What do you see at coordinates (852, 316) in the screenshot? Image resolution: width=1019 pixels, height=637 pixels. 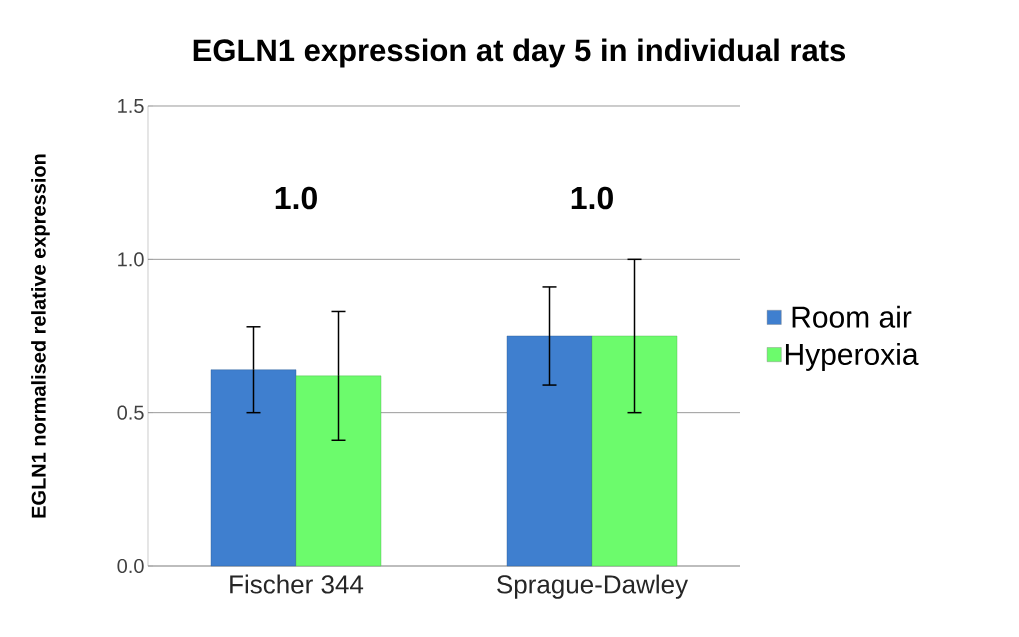 I see `legend-label: Room air` at bounding box center [852, 316].